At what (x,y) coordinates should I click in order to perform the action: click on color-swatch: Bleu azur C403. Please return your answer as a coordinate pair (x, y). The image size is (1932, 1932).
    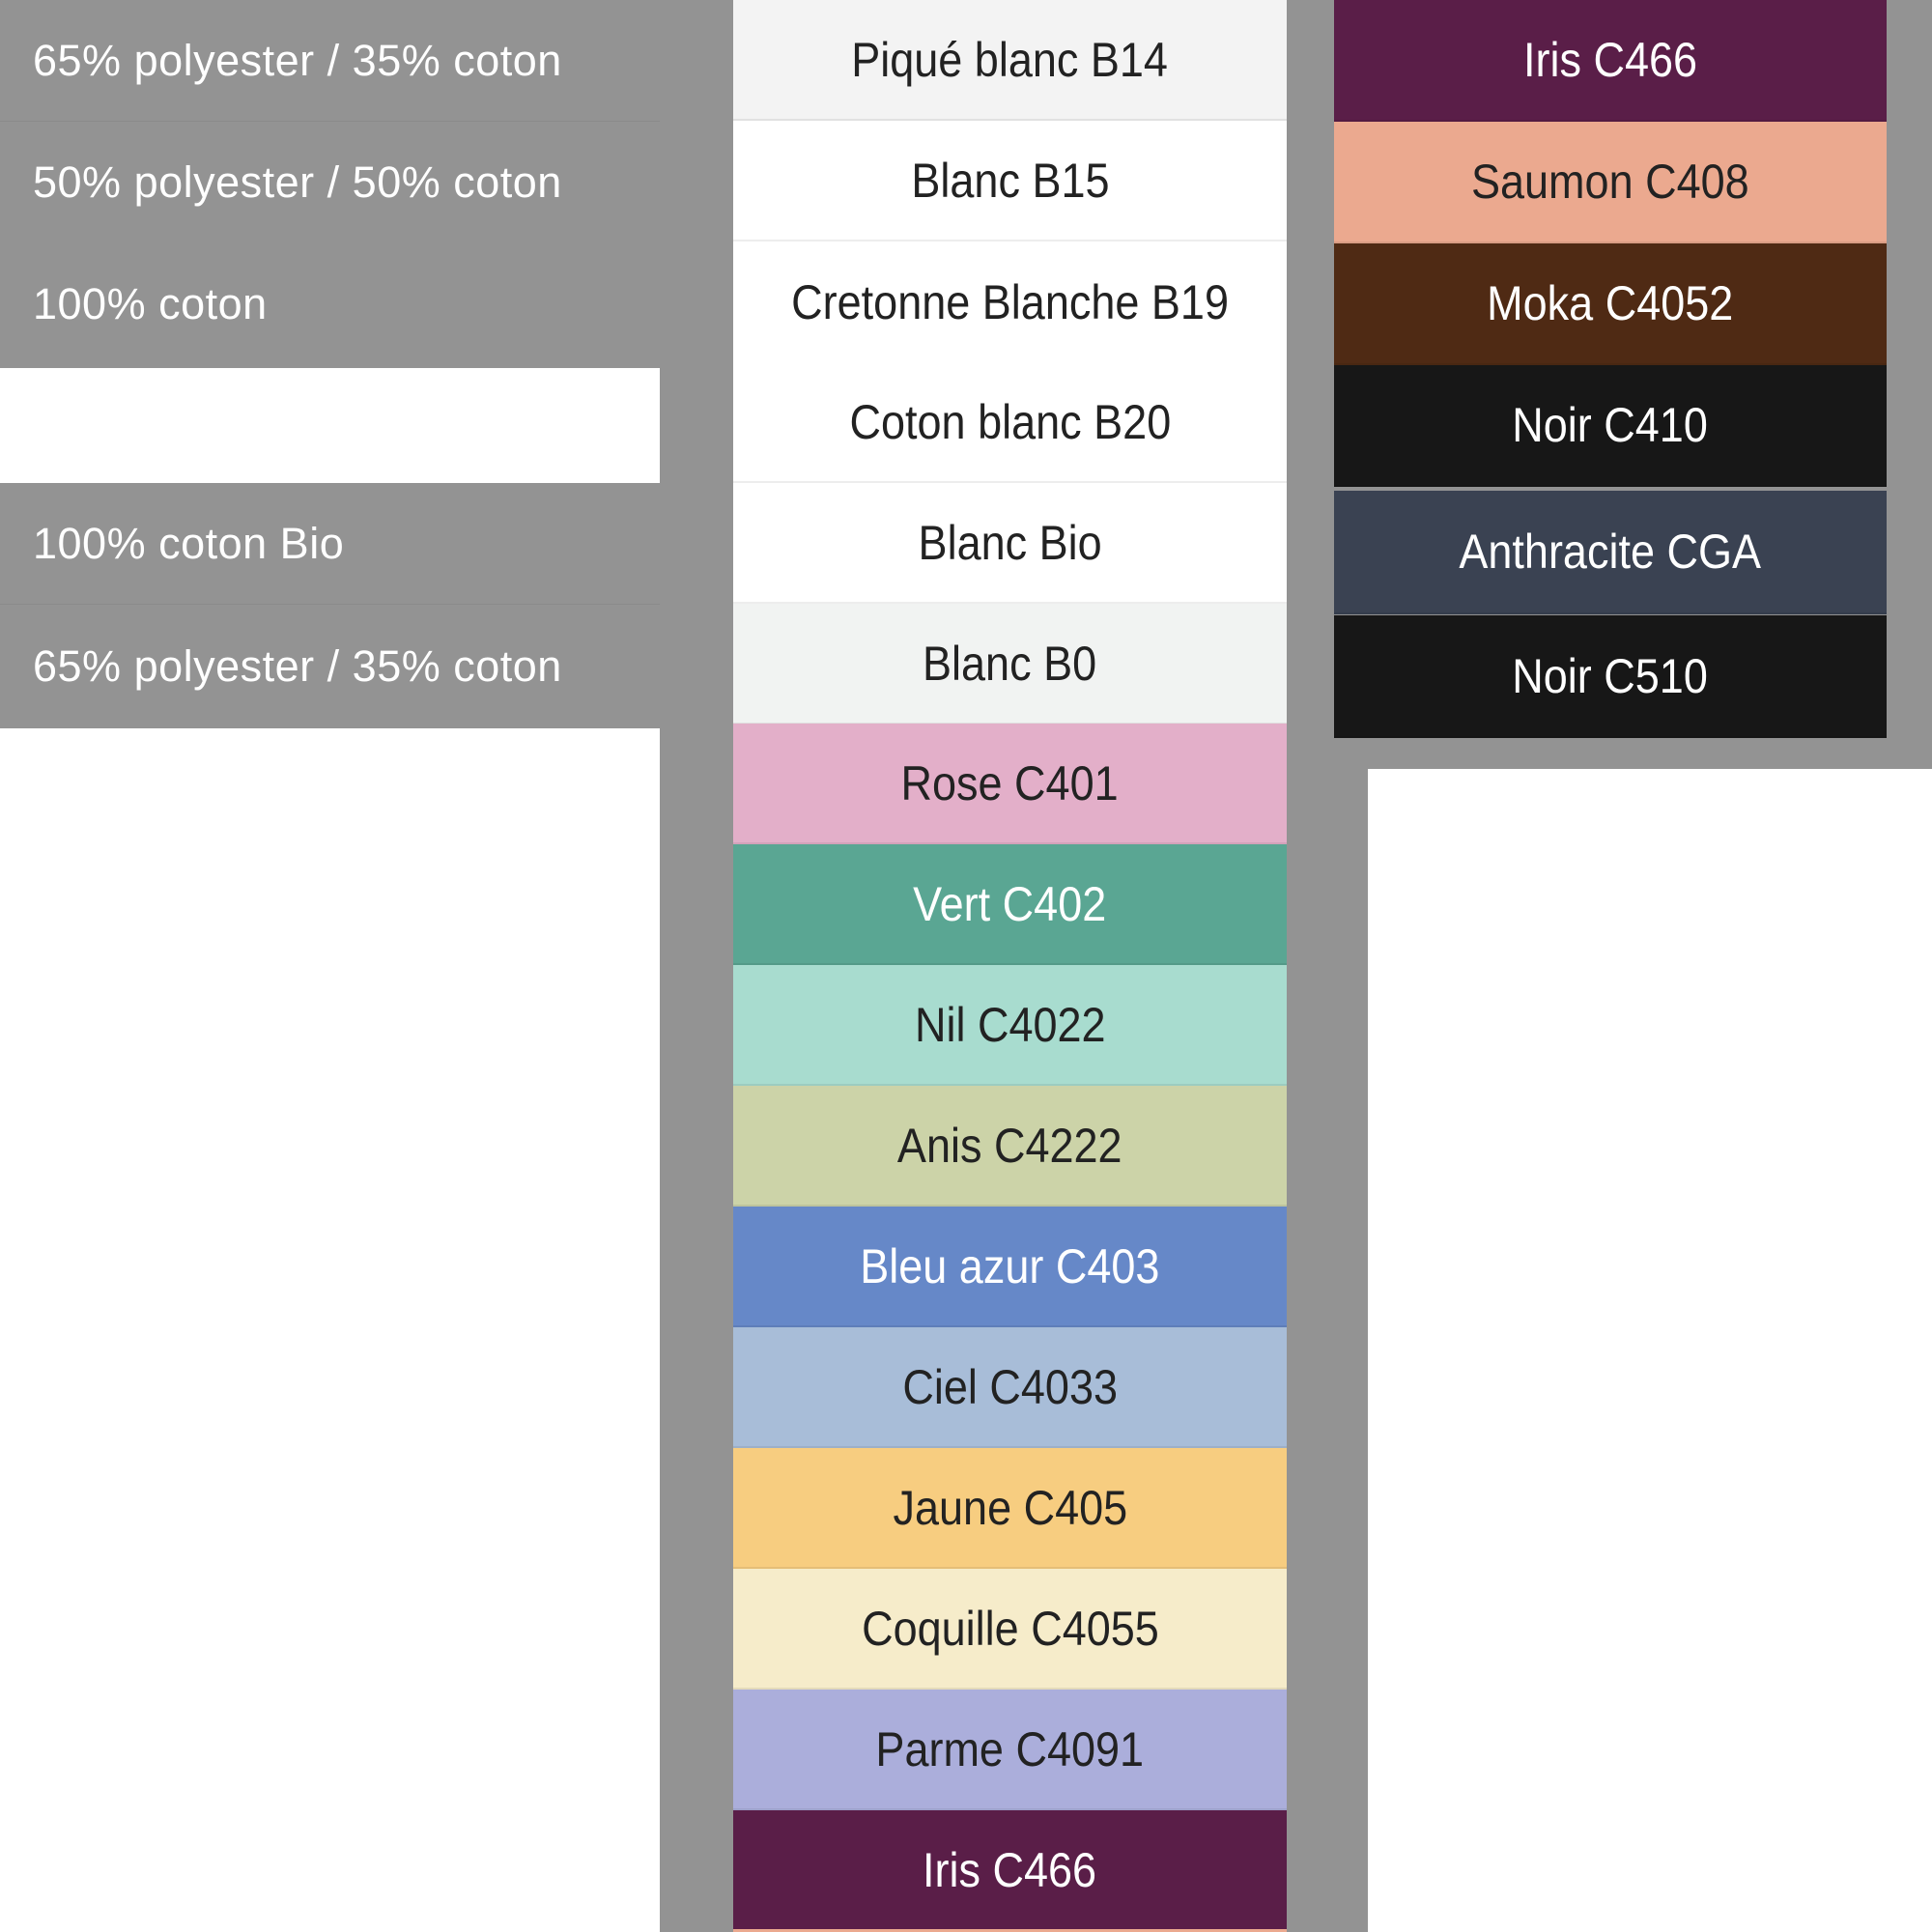
    Looking at the image, I should click on (1010, 1267).